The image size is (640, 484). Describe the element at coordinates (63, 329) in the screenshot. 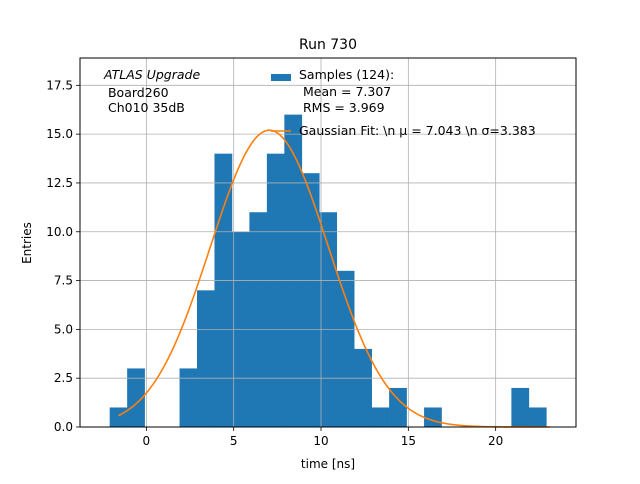

I see `y-tick-label: 5.0` at that location.